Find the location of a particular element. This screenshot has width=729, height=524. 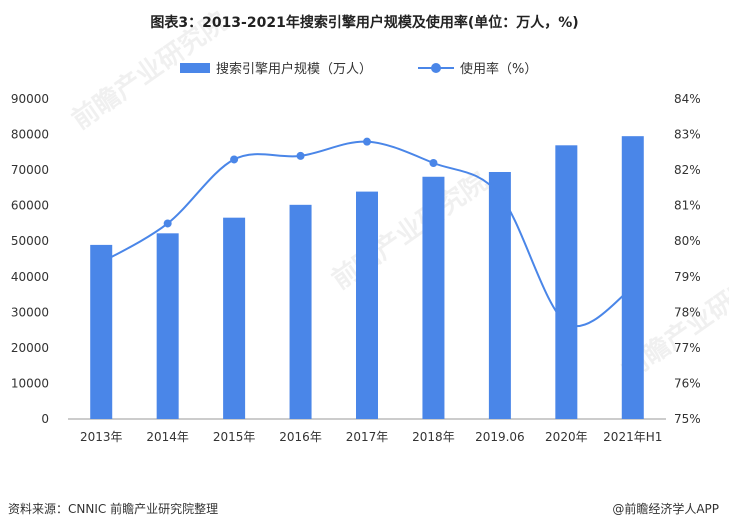

y-left-tick-label: 90000 is located at coordinates (30, 99).